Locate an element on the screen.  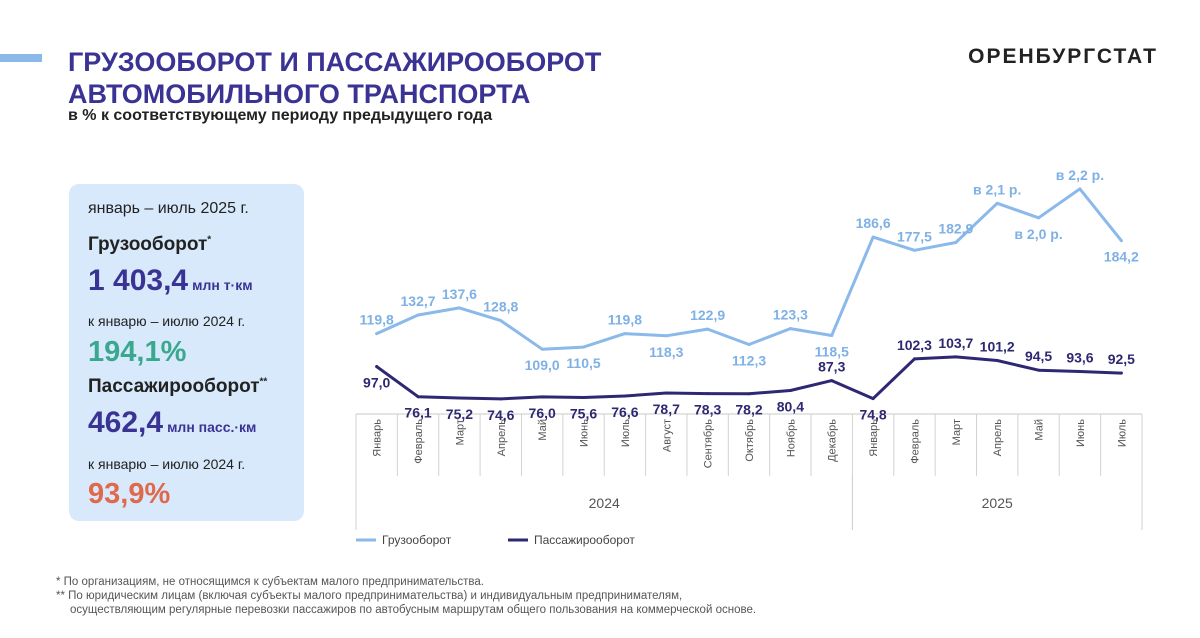
passenger-compare: к январю – июлю 2024 г. is located at coordinates (167, 464).